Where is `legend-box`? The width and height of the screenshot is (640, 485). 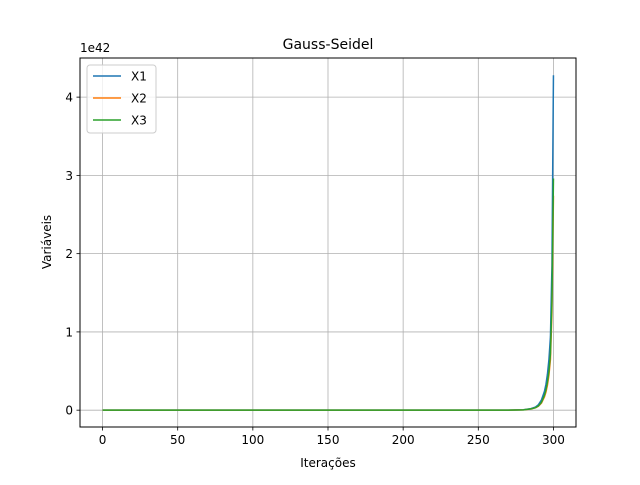
legend-box is located at coordinates (121, 99).